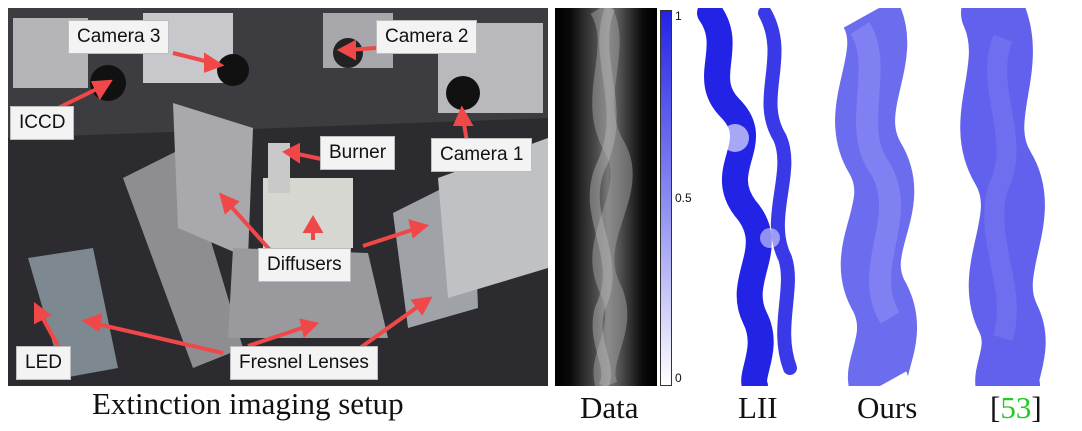  I want to click on ref-bracket-close: ], so click(1036, 407).